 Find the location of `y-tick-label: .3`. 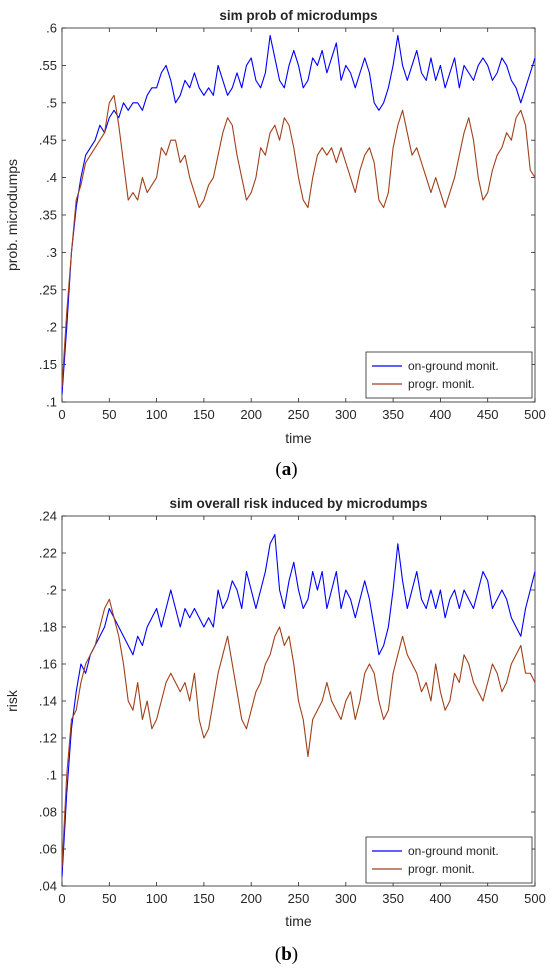

y-tick-label: .3 is located at coordinates (51, 252).